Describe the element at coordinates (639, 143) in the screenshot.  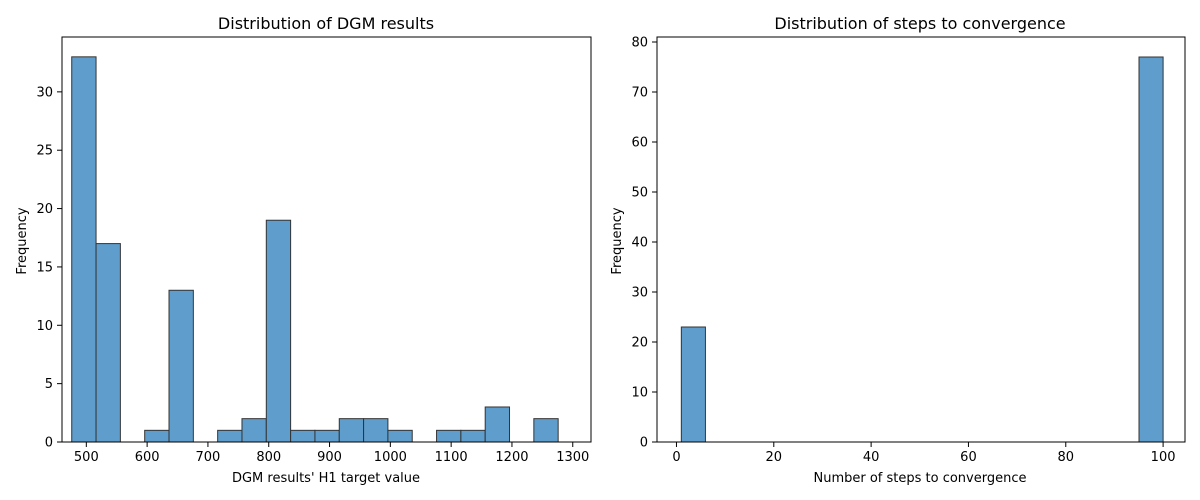
I see `y-tick-label: 60` at that location.